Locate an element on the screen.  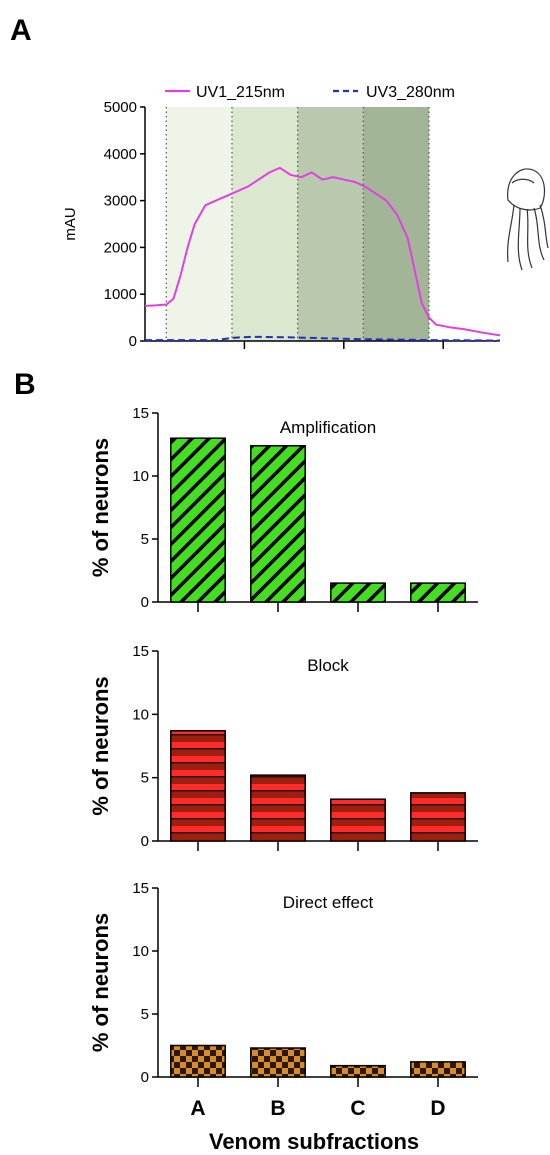
y-axis-title: mAU is located at coordinates (70, 223).